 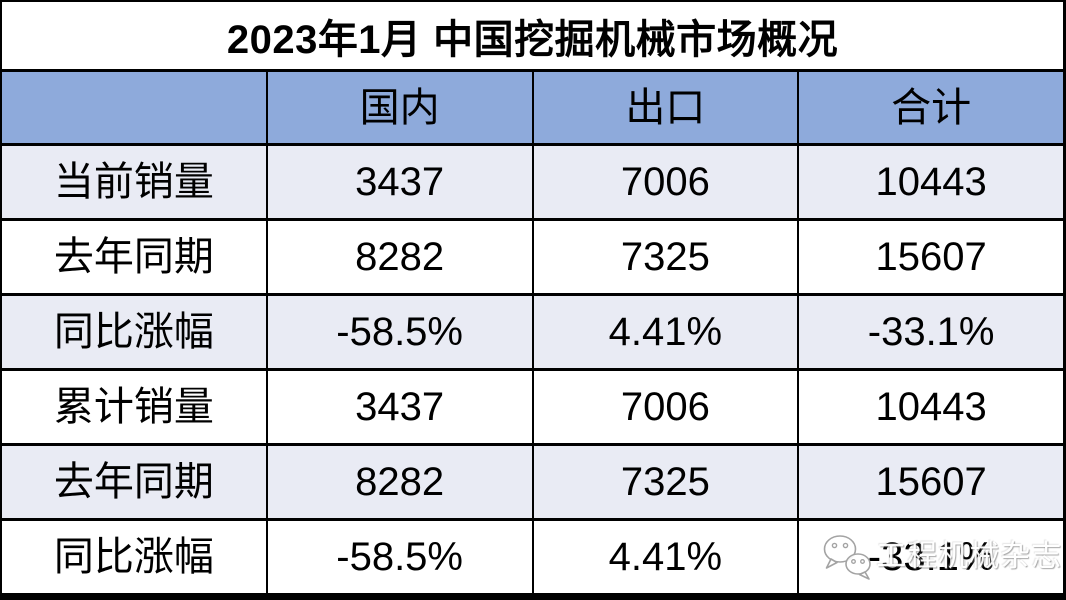 I want to click on header-cell-export: 出口, so click(x=665, y=107).